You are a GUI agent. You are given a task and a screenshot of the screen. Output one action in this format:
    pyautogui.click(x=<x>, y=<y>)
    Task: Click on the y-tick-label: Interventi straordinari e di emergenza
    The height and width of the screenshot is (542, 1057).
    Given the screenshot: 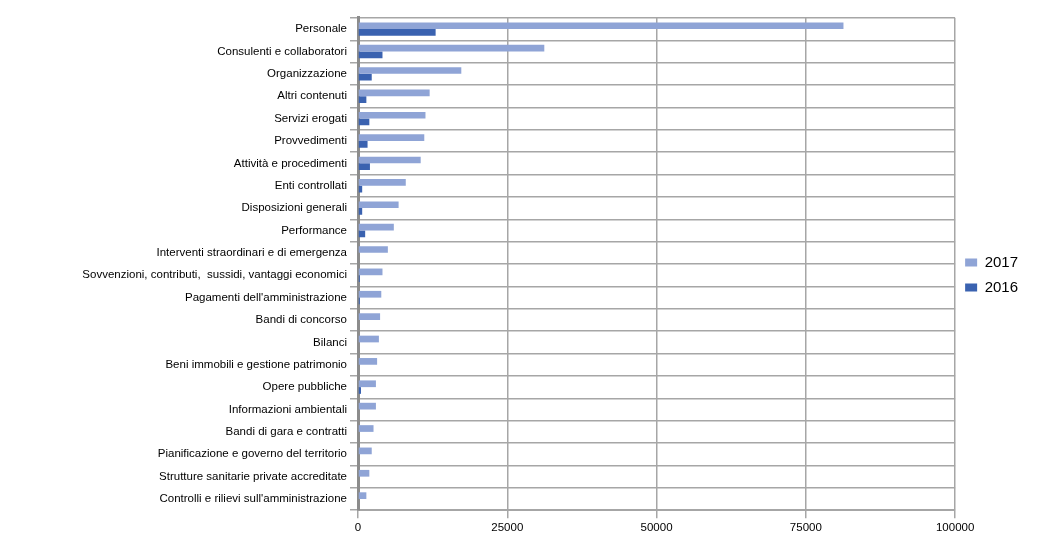 What is the action you would take?
    pyautogui.click(x=252, y=252)
    